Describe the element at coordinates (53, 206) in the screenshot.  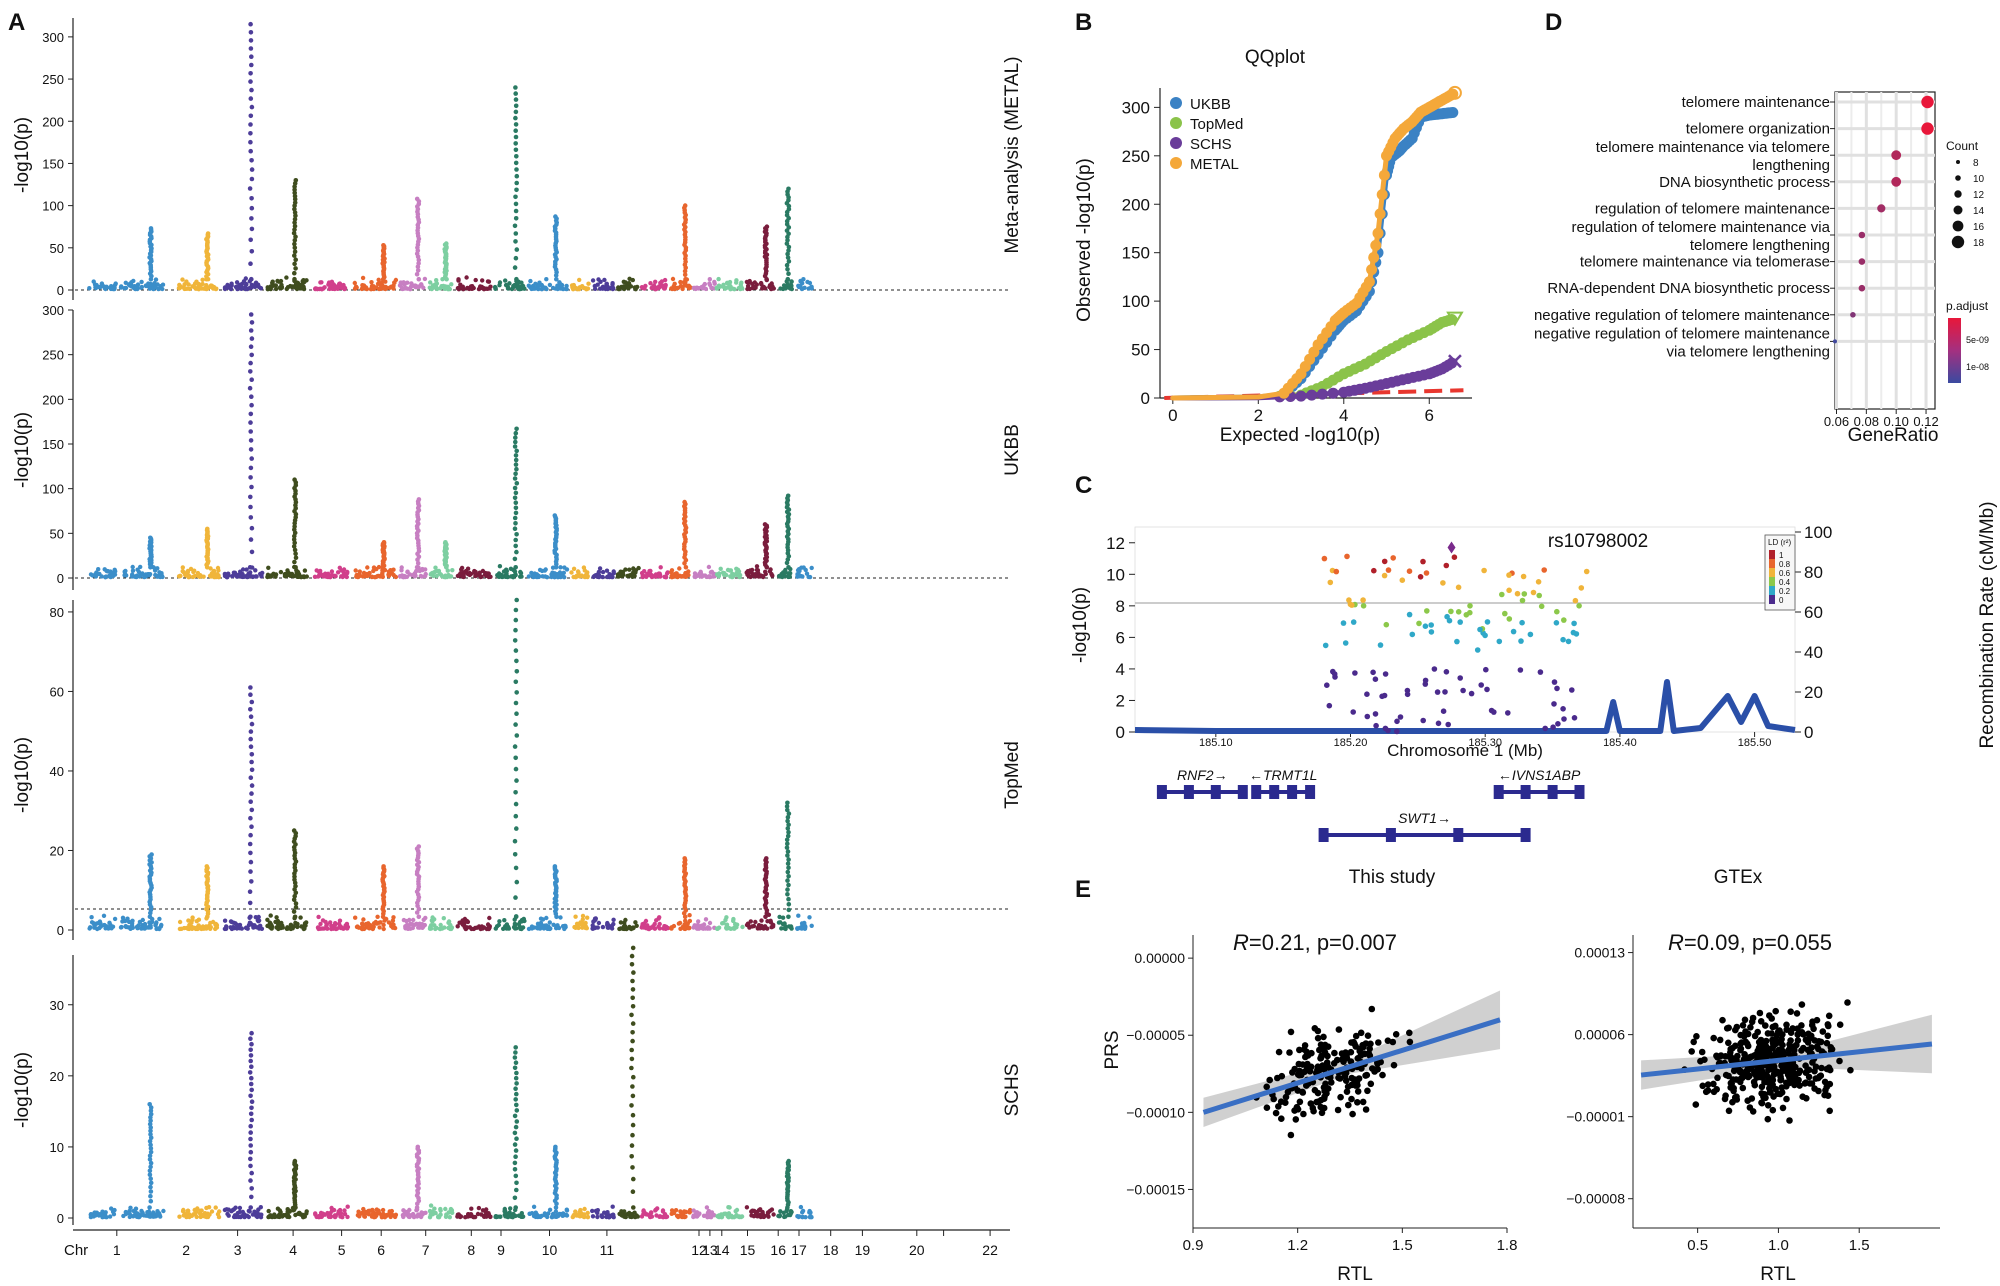
I see `y-tick-label: 100` at that location.